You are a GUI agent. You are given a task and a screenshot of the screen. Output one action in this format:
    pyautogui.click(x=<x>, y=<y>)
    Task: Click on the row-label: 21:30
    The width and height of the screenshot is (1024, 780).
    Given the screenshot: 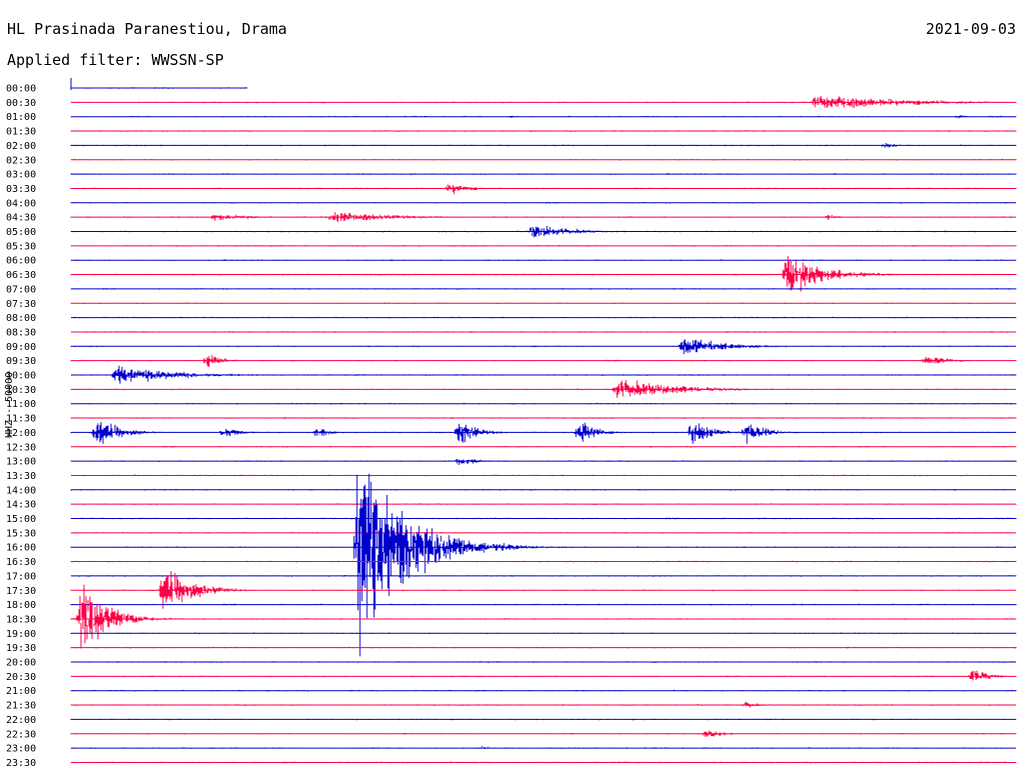 What is the action you would take?
    pyautogui.click(x=21, y=706)
    